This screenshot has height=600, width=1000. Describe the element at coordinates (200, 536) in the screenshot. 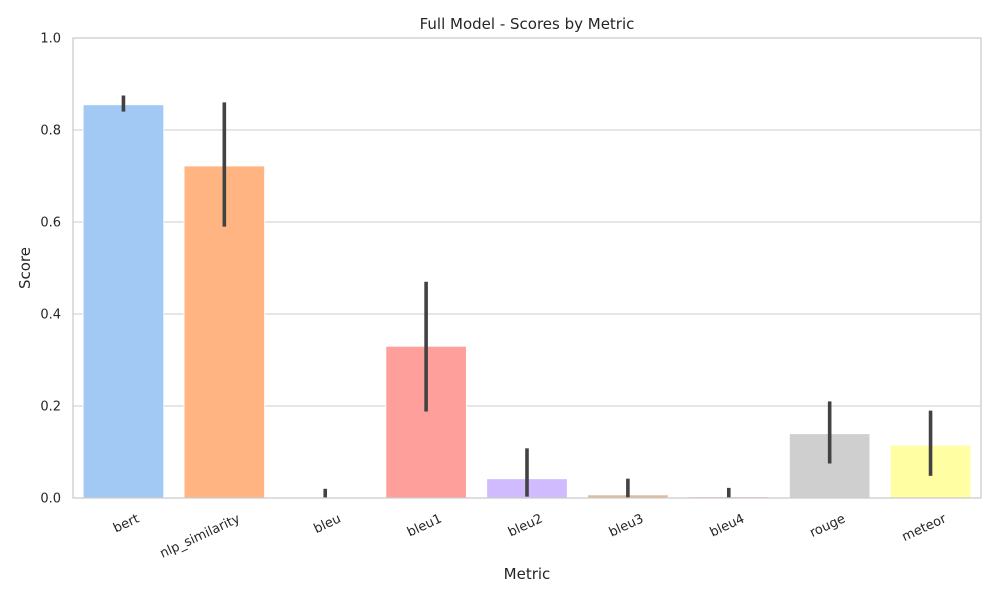

I see `x-tick-label: nlp_similarity` at that location.